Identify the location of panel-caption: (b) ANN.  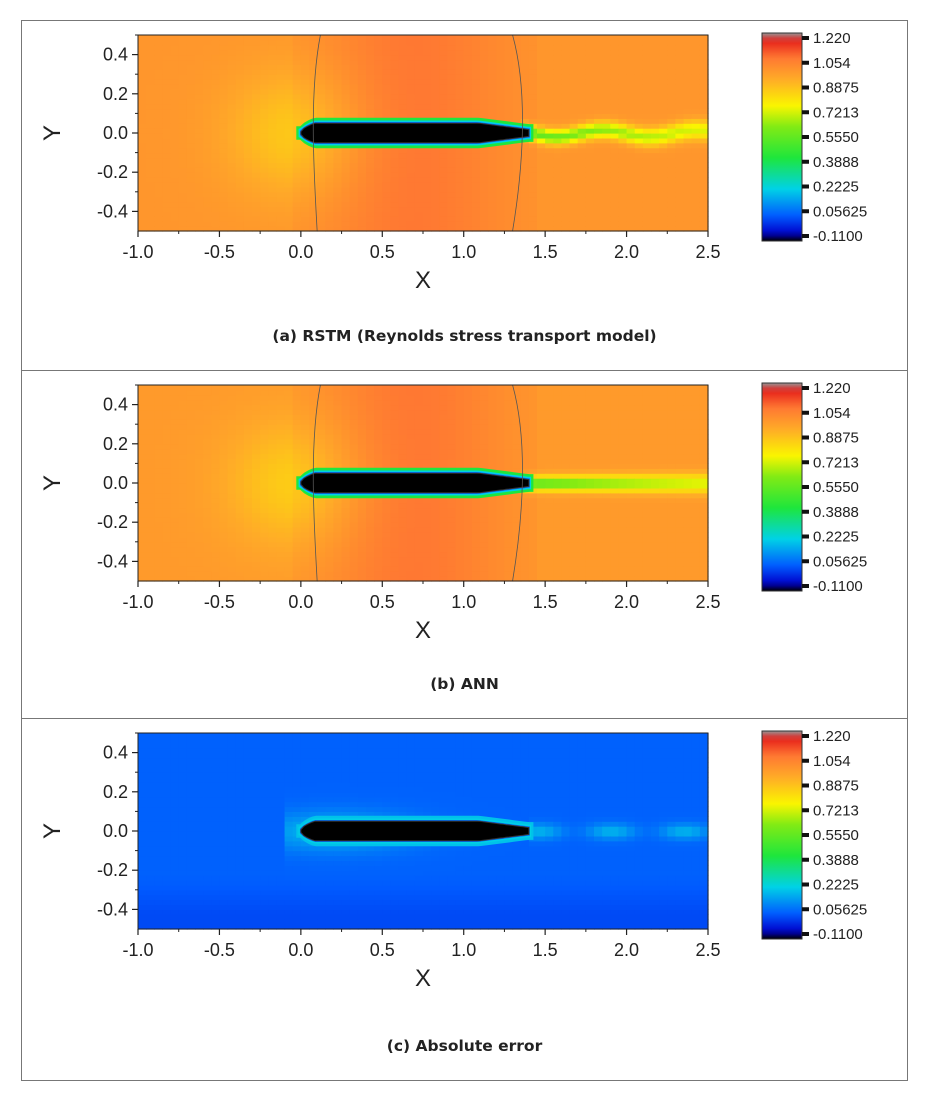
(464, 684).